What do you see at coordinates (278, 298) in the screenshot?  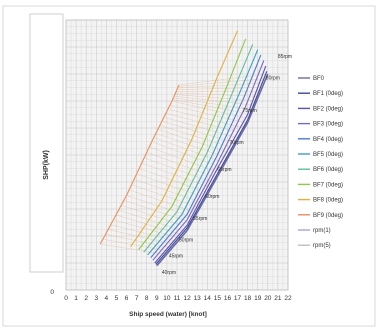 I see `x-tick-label: 21` at bounding box center [278, 298].